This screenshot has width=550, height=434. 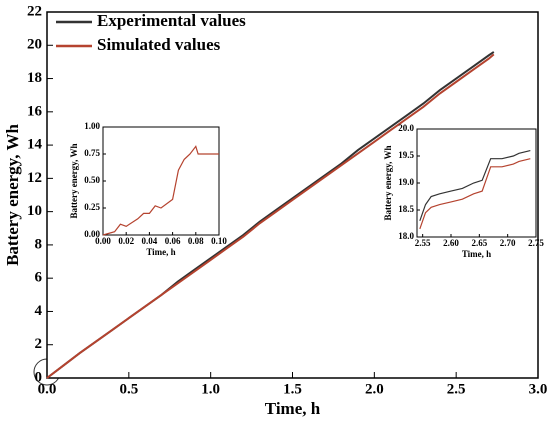 What do you see at coordinates (39, 377) in the screenshot?
I see `y-tick-label: 0` at bounding box center [39, 377].